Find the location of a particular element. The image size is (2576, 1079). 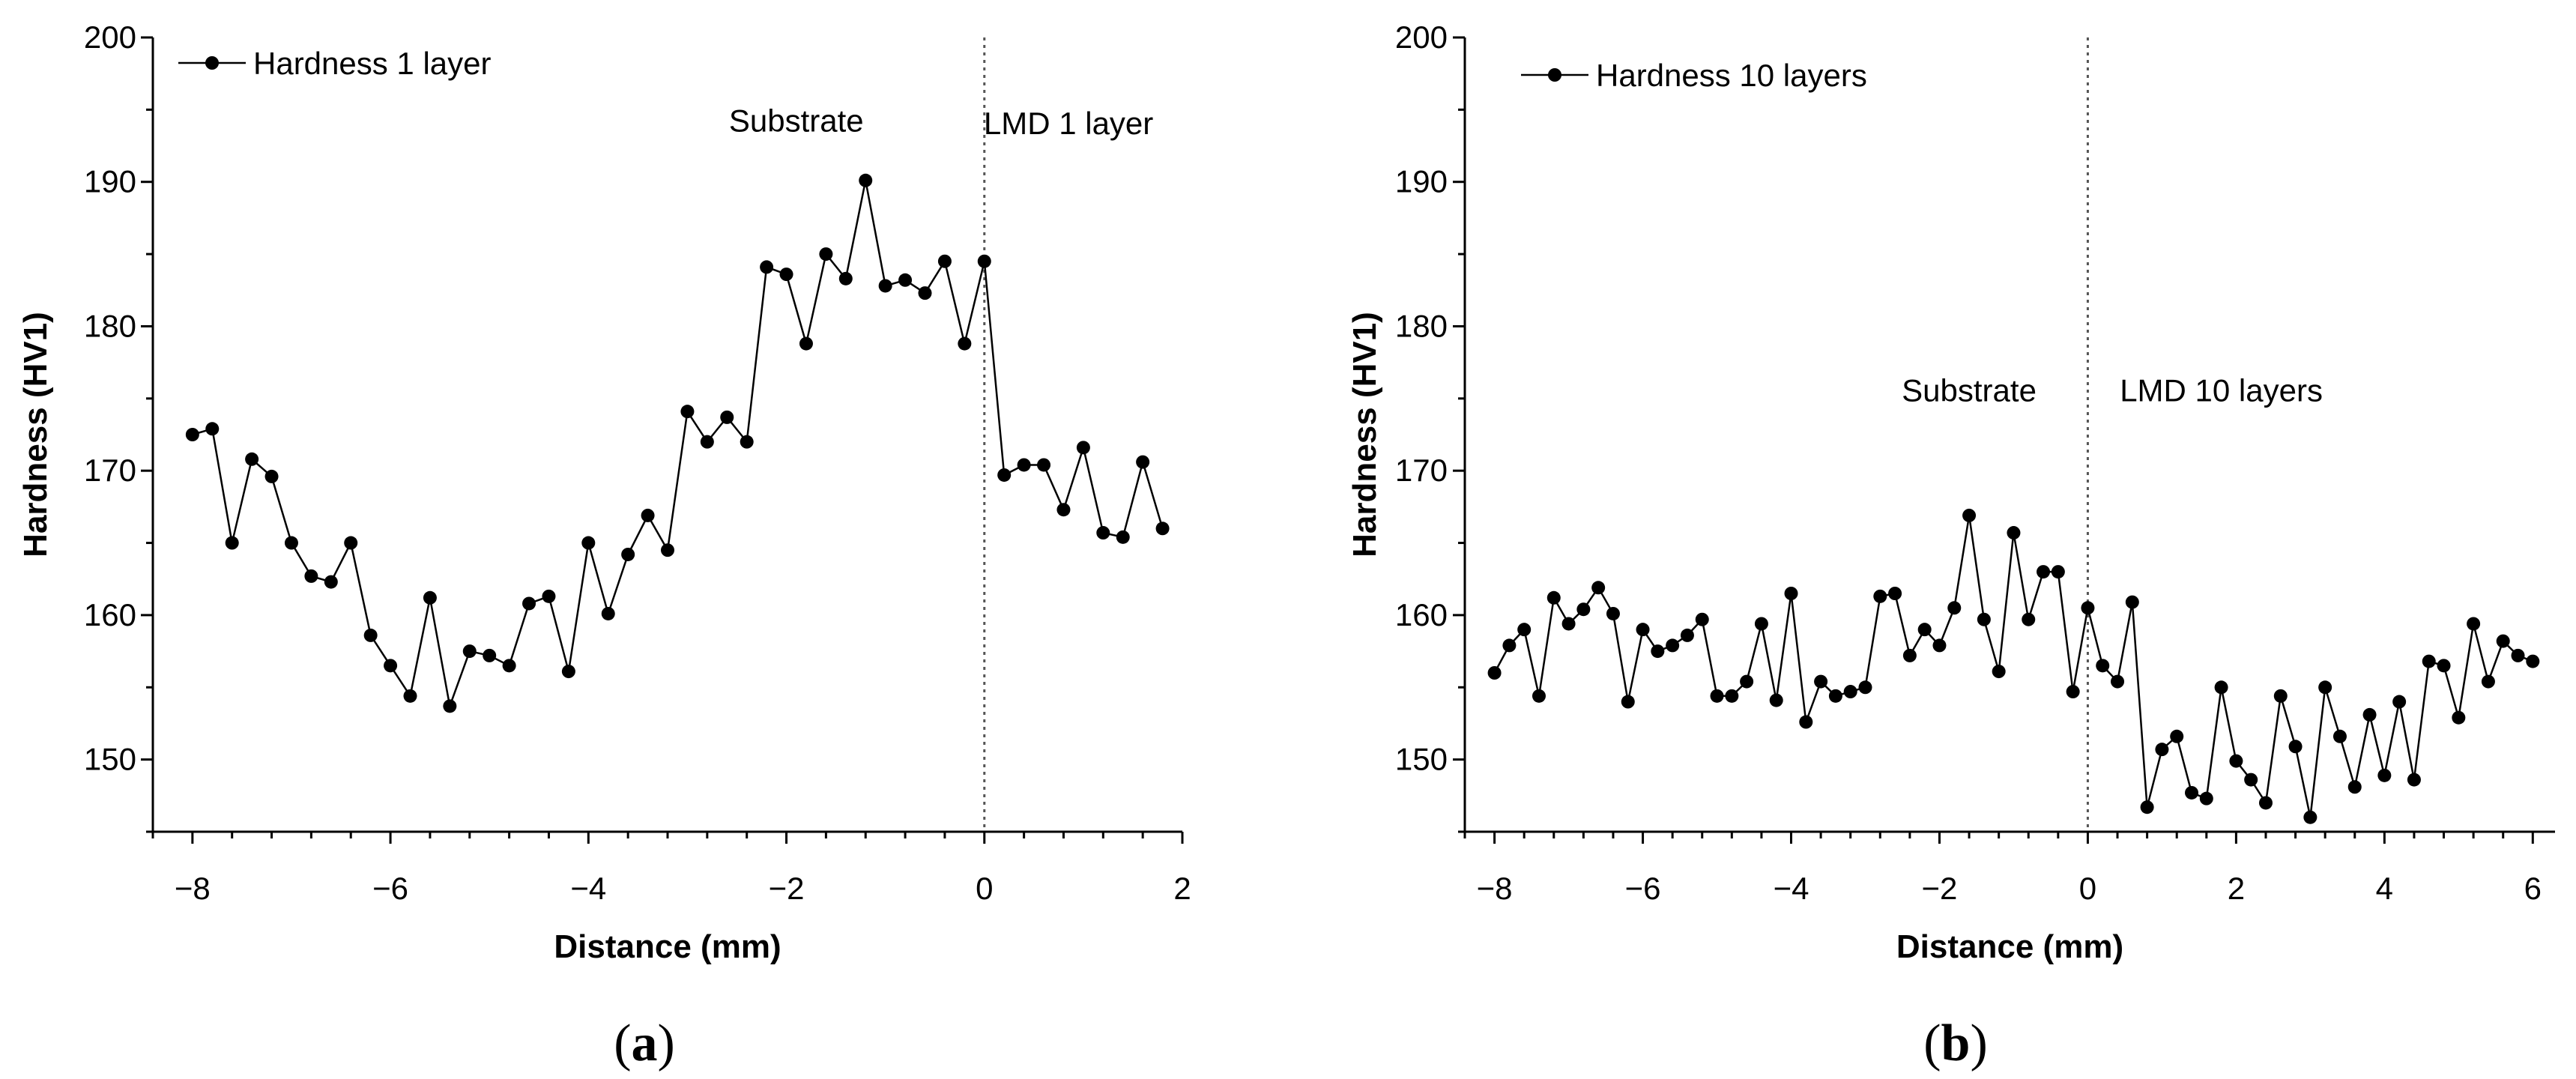

series-line is located at coordinates (2013, 666).